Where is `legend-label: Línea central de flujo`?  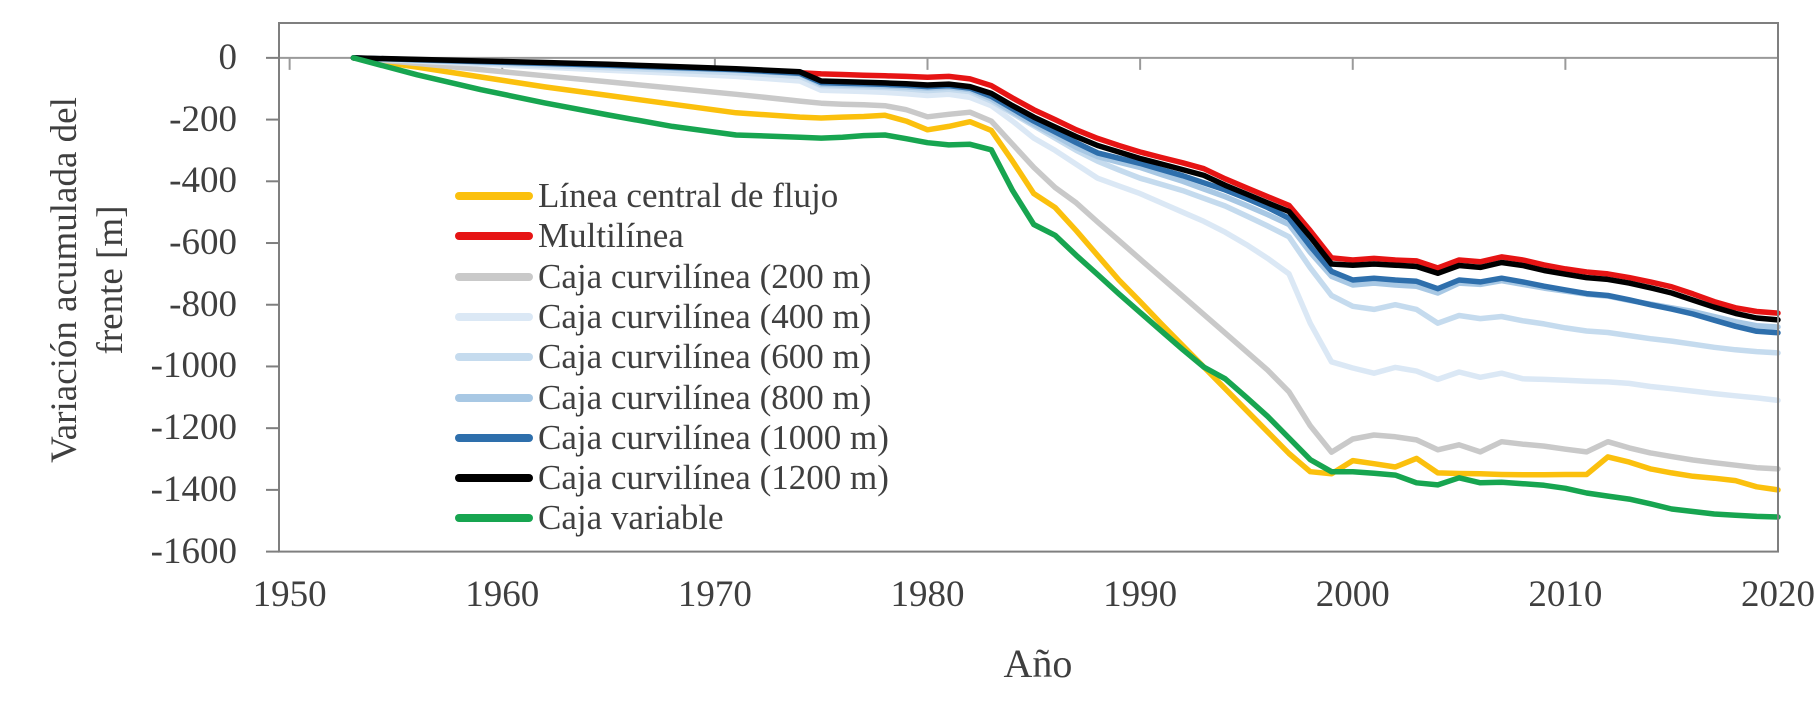 legend-label: Línea central de flujo is located at coordinates (688, 195).